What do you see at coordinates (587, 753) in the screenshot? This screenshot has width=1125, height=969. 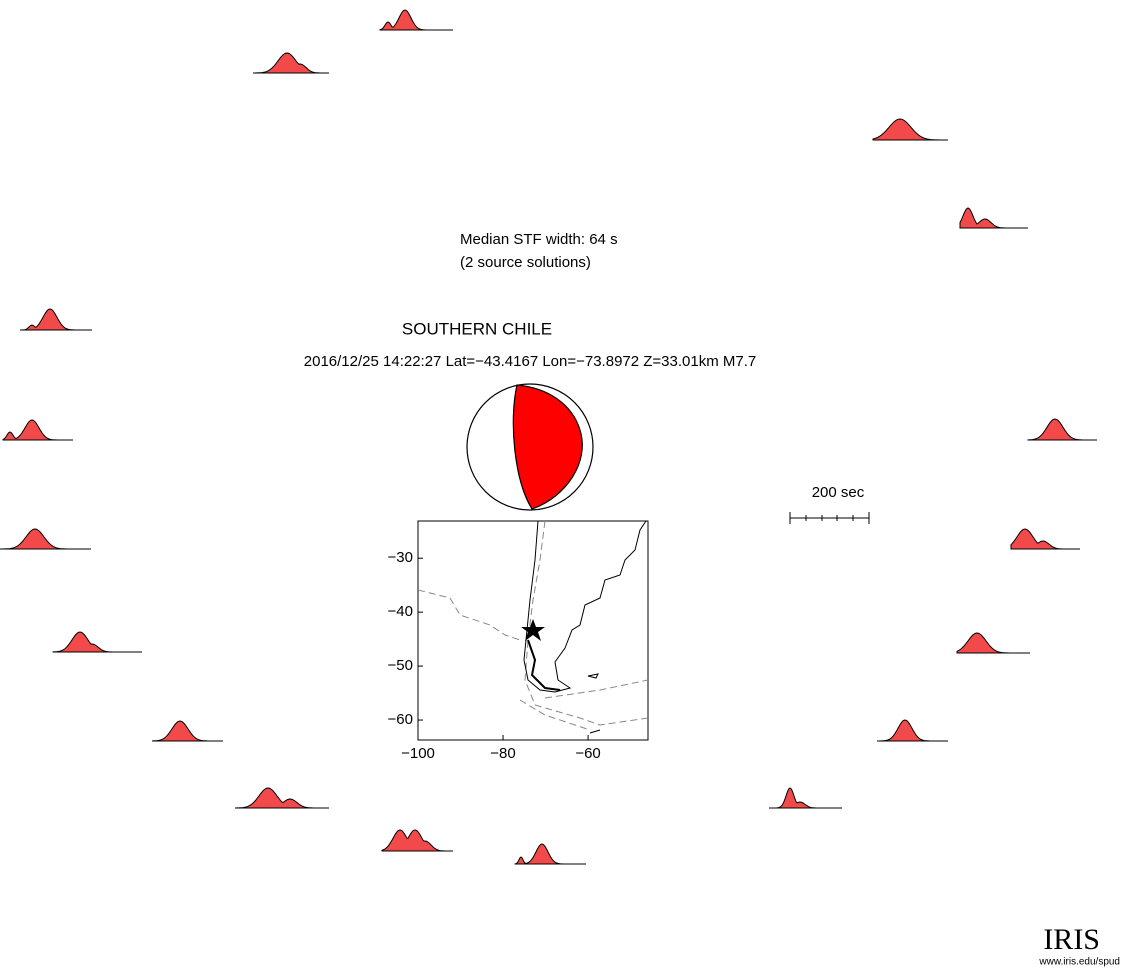 I see `x-tick-label: −60` at bounding box center [587, 753].